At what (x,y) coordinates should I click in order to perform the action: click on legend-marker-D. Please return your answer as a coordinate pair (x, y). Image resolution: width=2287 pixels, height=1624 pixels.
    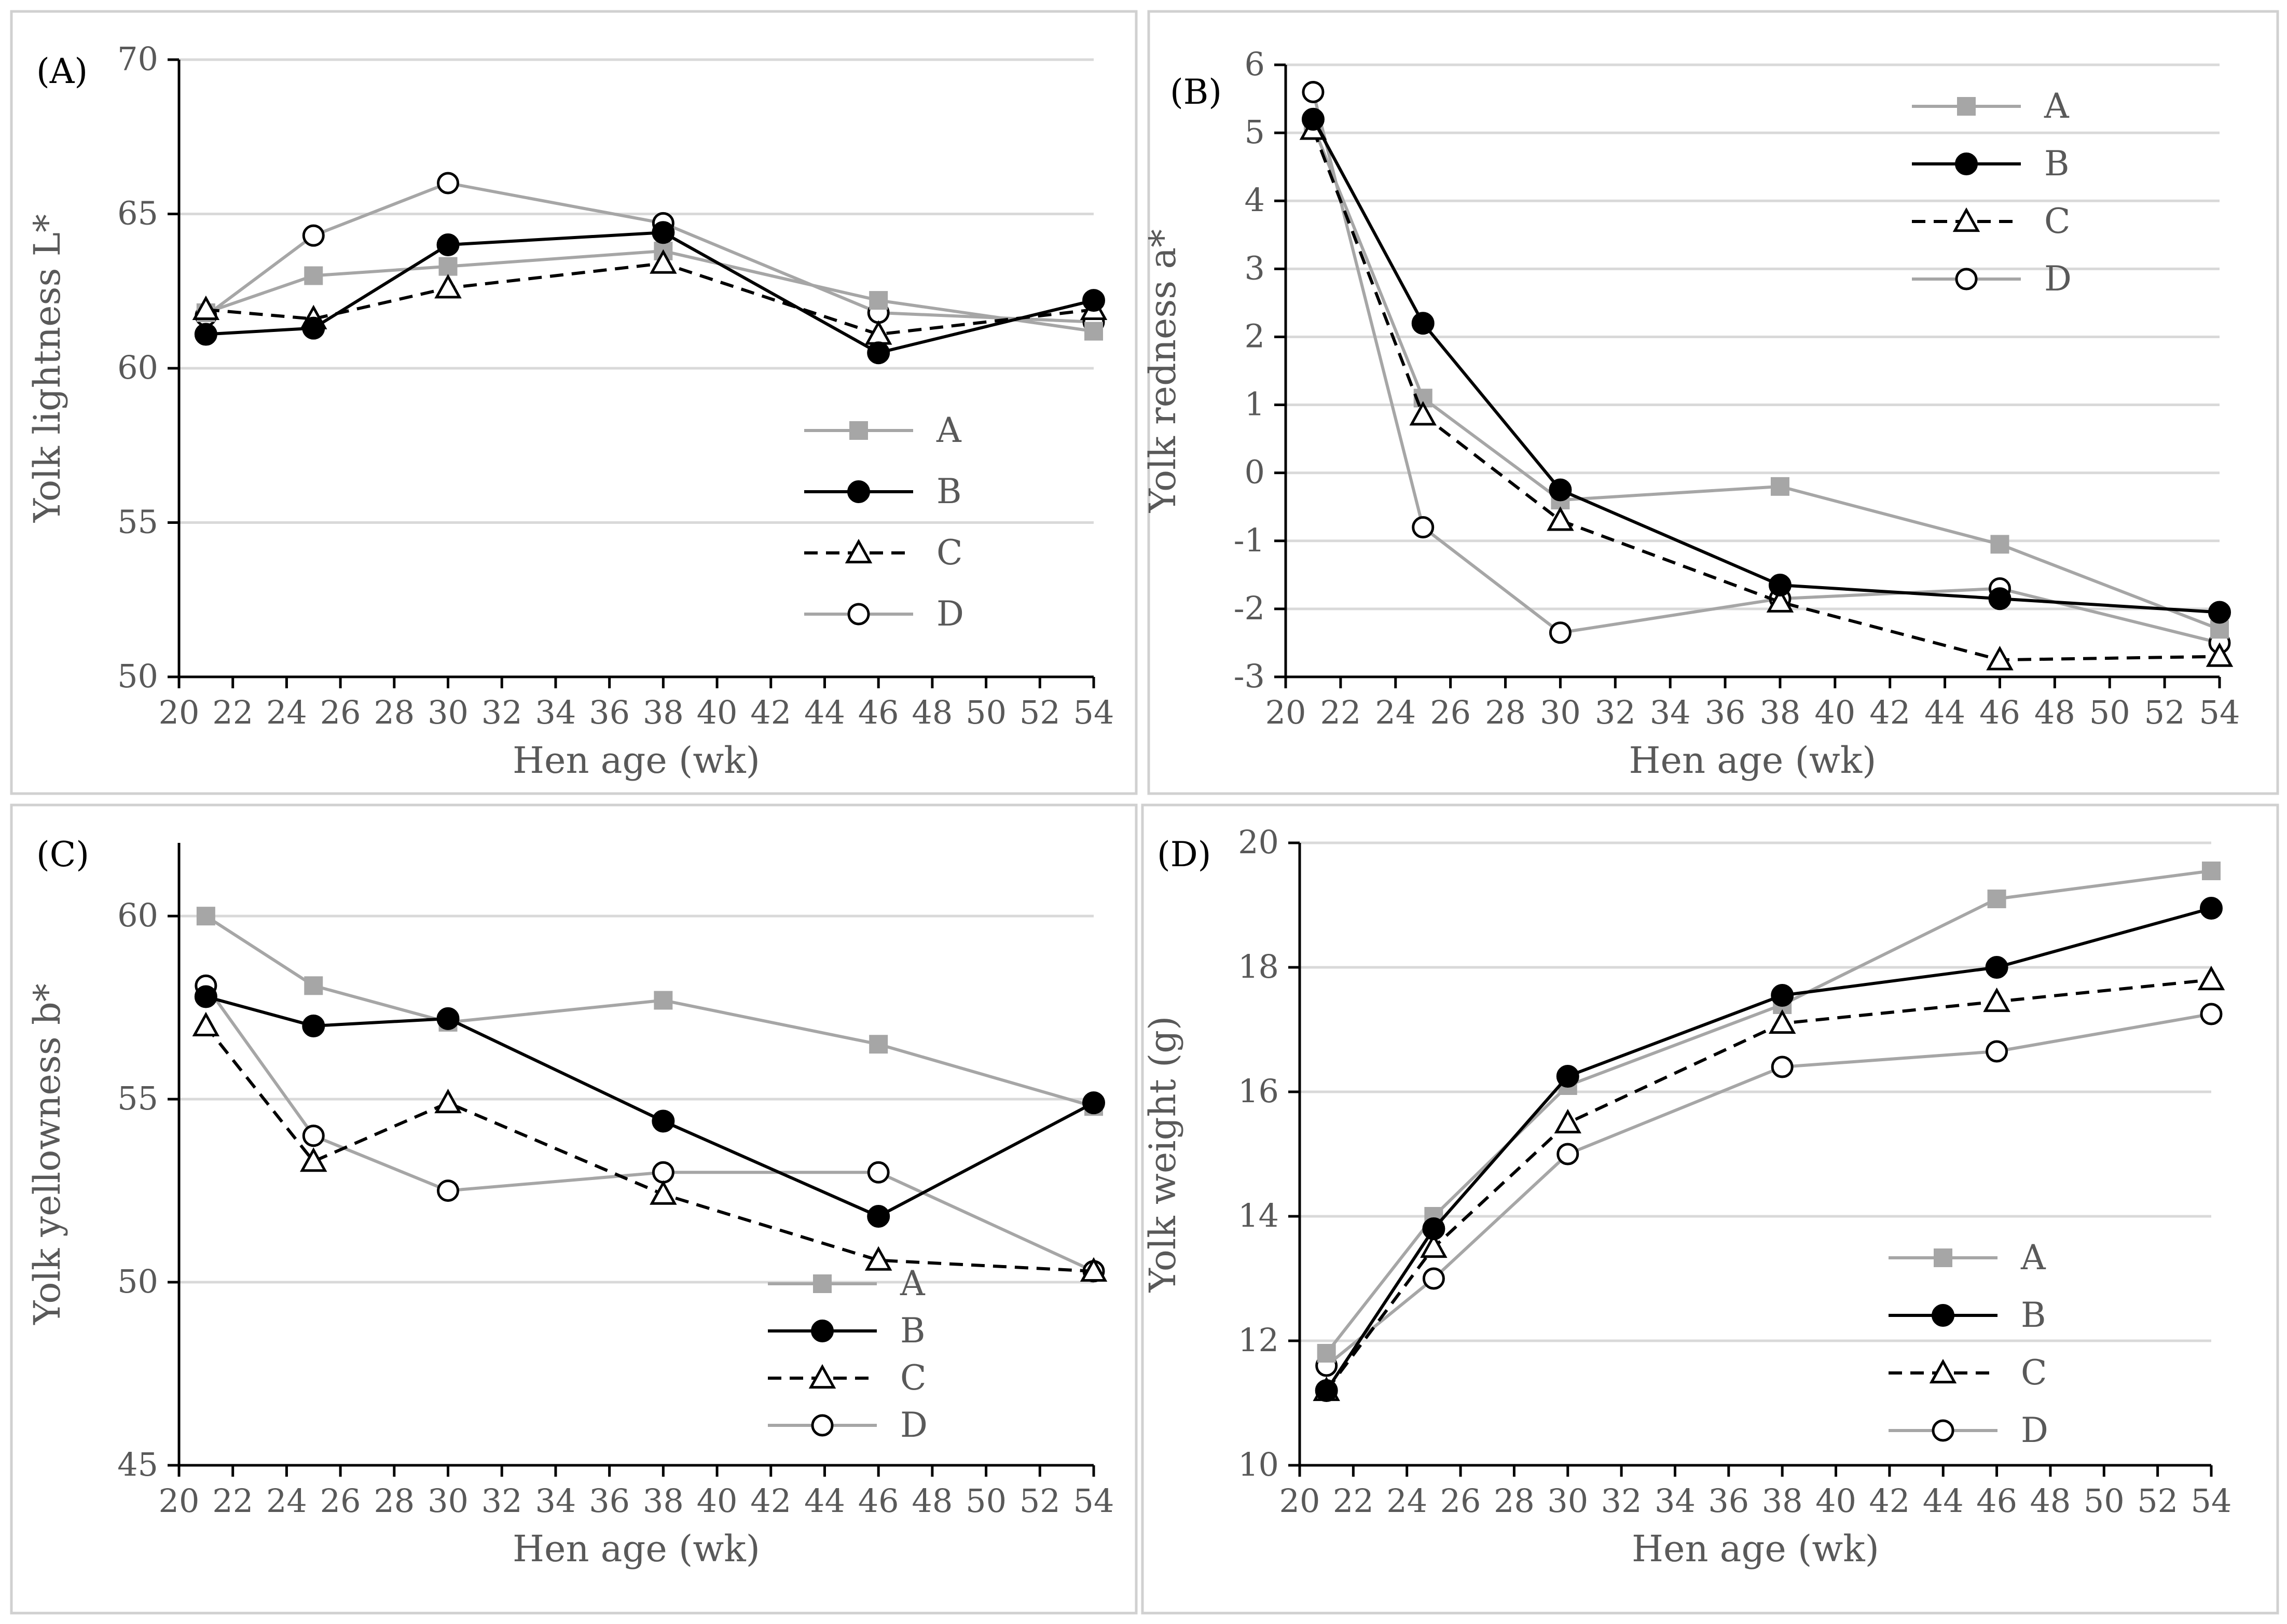
    Looking at the image, I should click on (858, 614).